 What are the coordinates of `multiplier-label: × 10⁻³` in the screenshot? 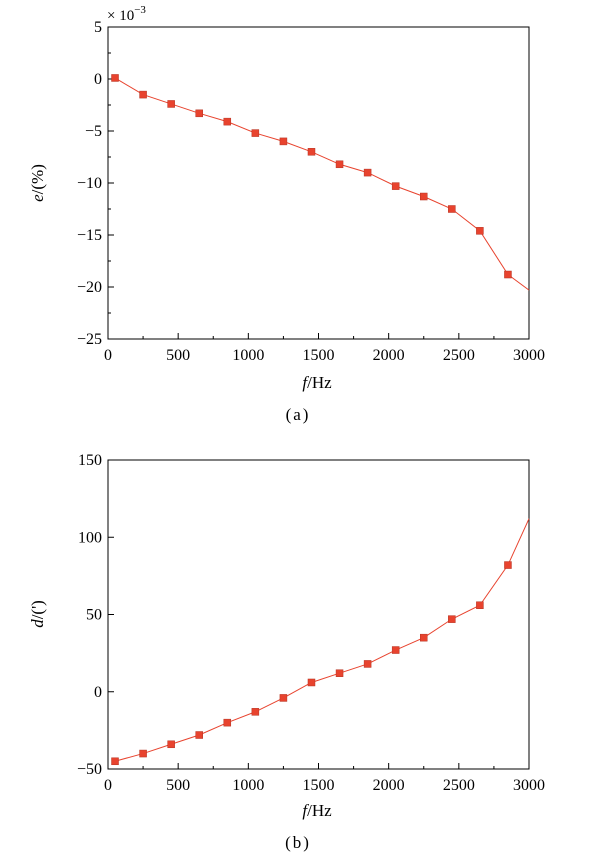 It's located at (126, 14).